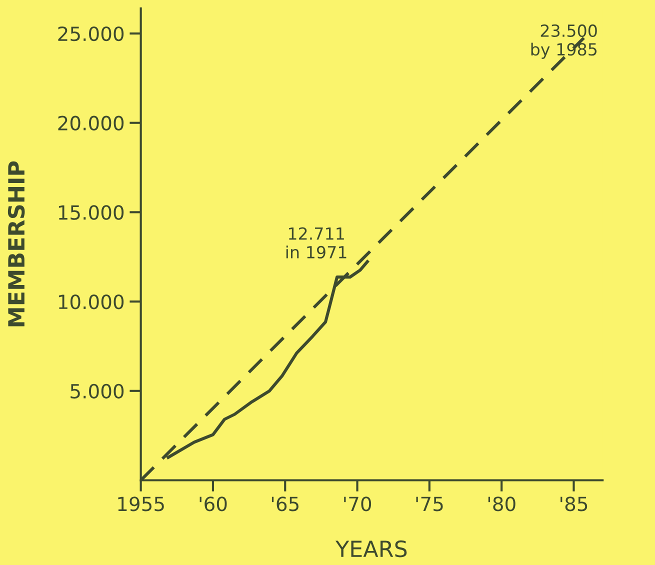 The width and height of the screenshot is (655, 565). I want to click on y-tick-label: 5.000, so click(97, 391).